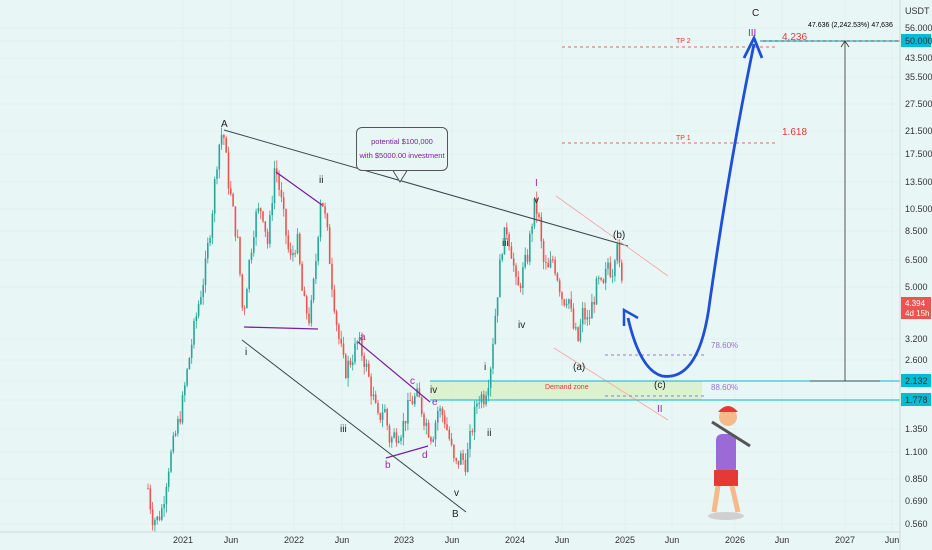 This screenshot has height=550, width=932. Describe the element at coordinates (918, 209) in the screenshot. I see `y-tick-label: 10.500` at that location.